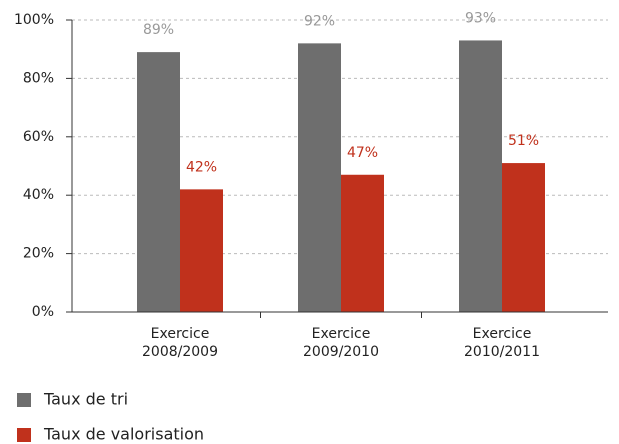 Image resolution: width=619 pixels, height=444 pixels. Describe the element at coordinates (201, 167) in the screenshot. I see `value-label: 42%` at that location.